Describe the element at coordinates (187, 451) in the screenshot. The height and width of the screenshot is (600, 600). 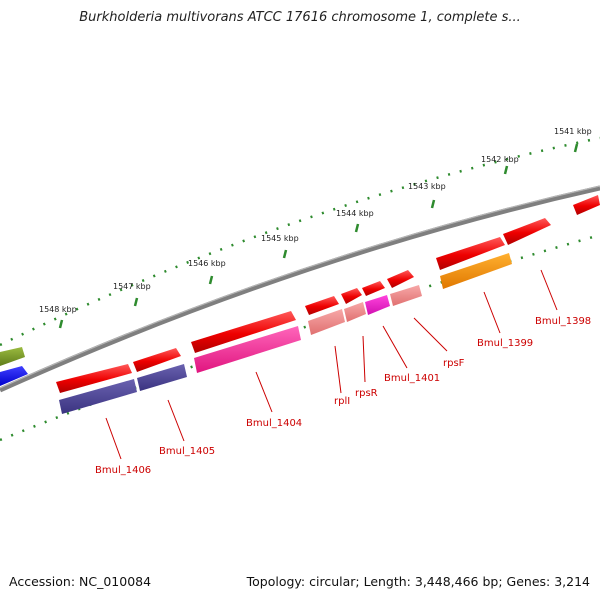
I see `gene-label-bmul-1405: Bmul_1405` at that location.